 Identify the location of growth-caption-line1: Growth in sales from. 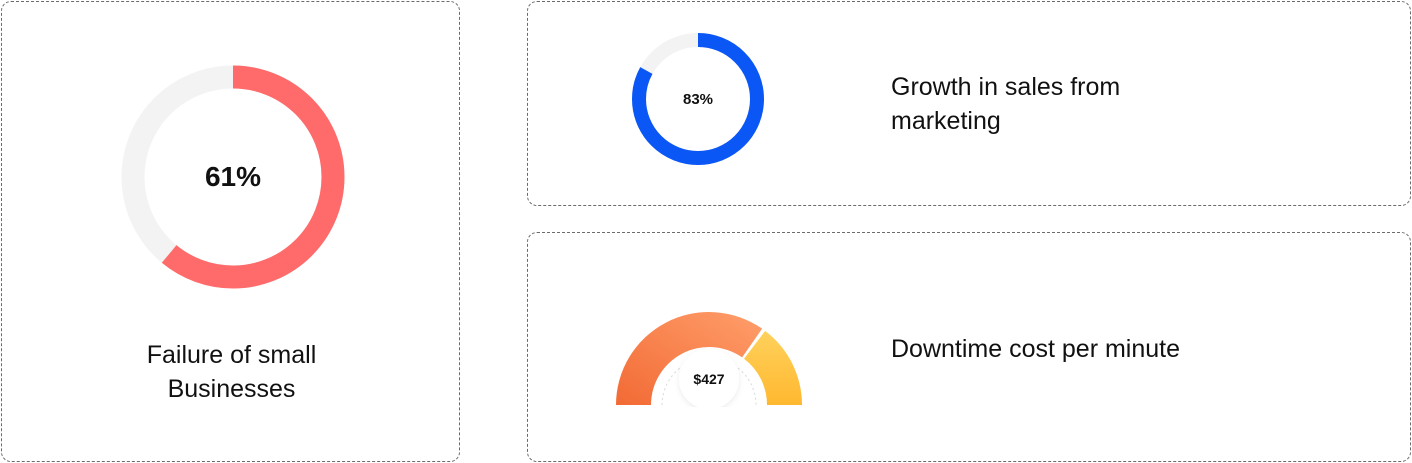
(1006, 87).